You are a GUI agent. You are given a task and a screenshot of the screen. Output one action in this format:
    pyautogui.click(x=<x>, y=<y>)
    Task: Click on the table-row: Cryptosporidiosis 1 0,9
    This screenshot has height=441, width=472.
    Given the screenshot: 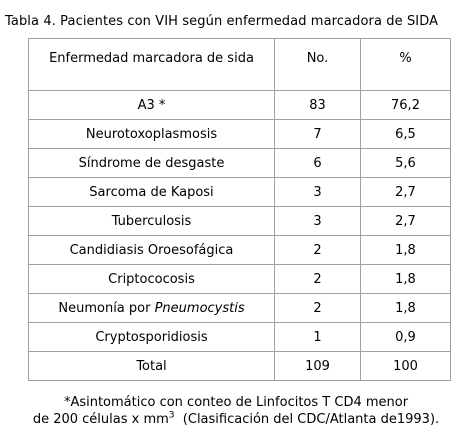 What is the action you would take?
    pyautogui.click(x=239, y=337)
    